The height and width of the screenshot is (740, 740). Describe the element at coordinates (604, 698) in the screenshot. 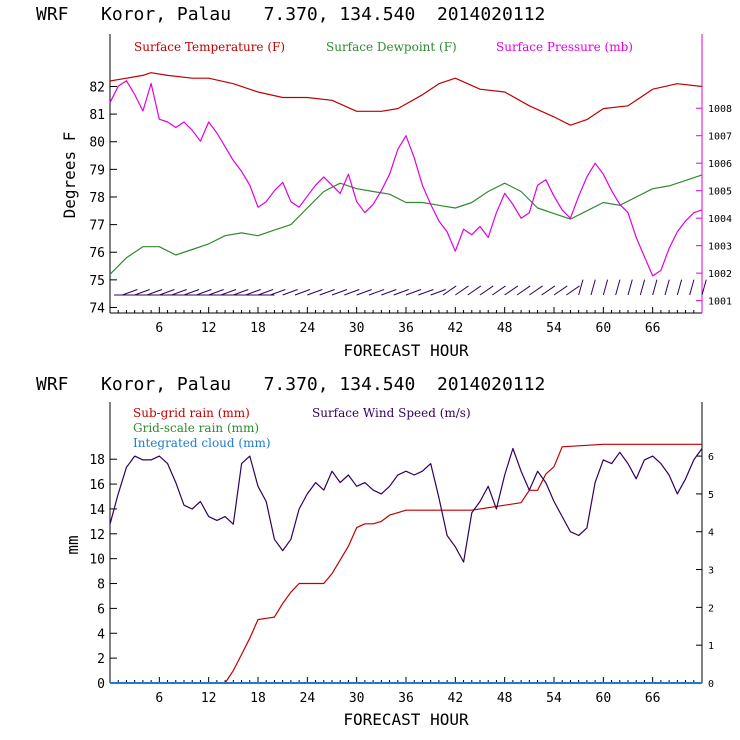

I see `bottom-x-tick-label: 60` at that location.